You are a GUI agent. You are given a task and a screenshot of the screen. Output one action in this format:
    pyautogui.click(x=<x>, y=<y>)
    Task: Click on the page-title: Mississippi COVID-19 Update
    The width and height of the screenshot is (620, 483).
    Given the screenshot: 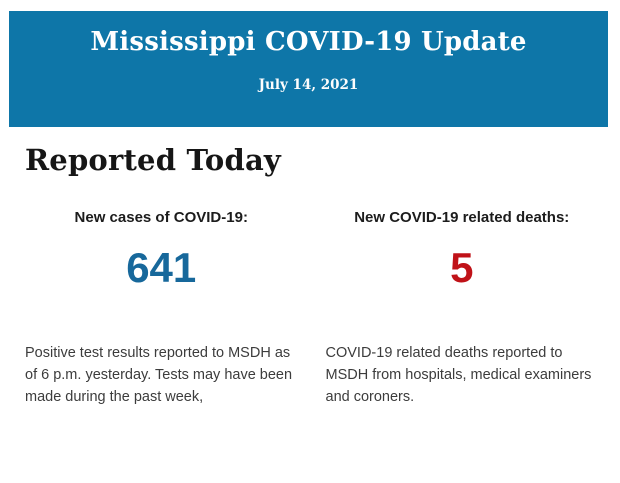 What is the action you would take?
    pyautogui.click(x=308, y=42)
    